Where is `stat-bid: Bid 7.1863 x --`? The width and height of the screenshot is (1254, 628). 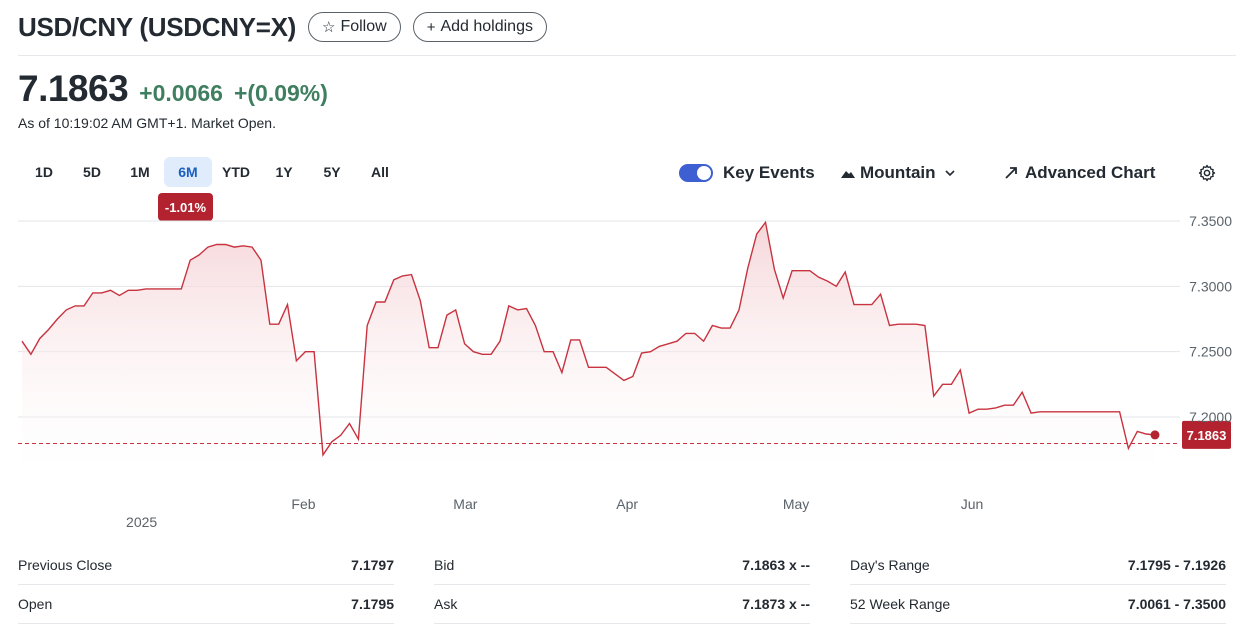
stat-bid: Bid 7.1863 x -- is located at coordinates (622, 565).